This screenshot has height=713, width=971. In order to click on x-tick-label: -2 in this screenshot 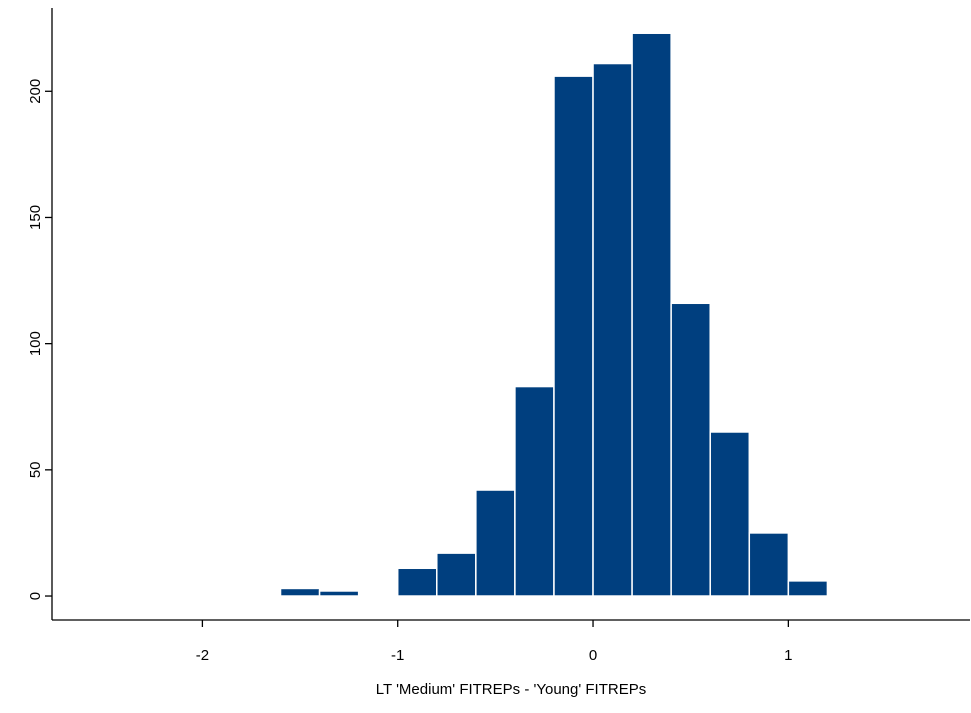, I will do `click(202, 655)`.